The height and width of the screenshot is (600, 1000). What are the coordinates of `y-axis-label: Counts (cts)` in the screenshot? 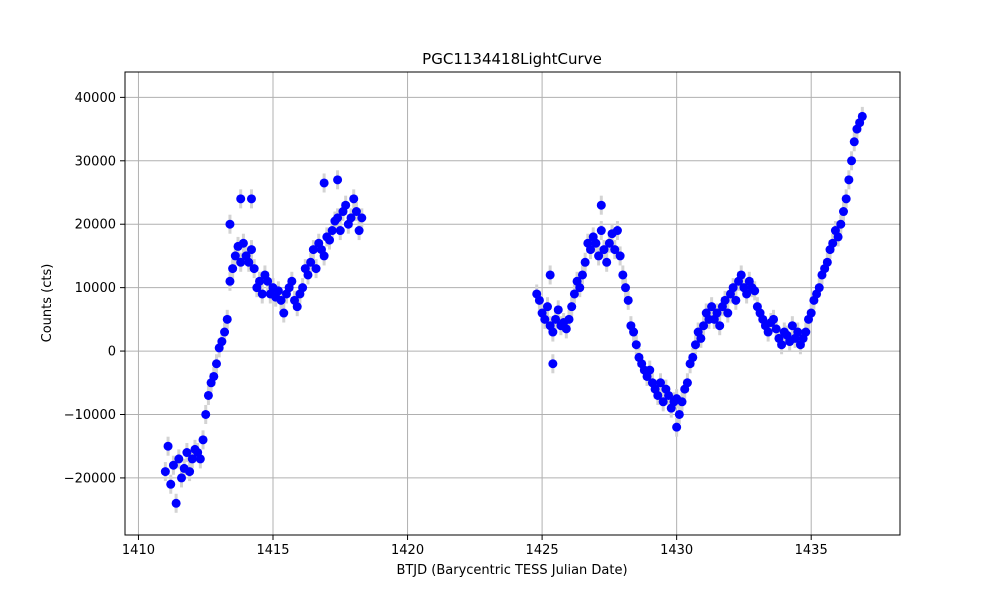 It's located at (47, 303).